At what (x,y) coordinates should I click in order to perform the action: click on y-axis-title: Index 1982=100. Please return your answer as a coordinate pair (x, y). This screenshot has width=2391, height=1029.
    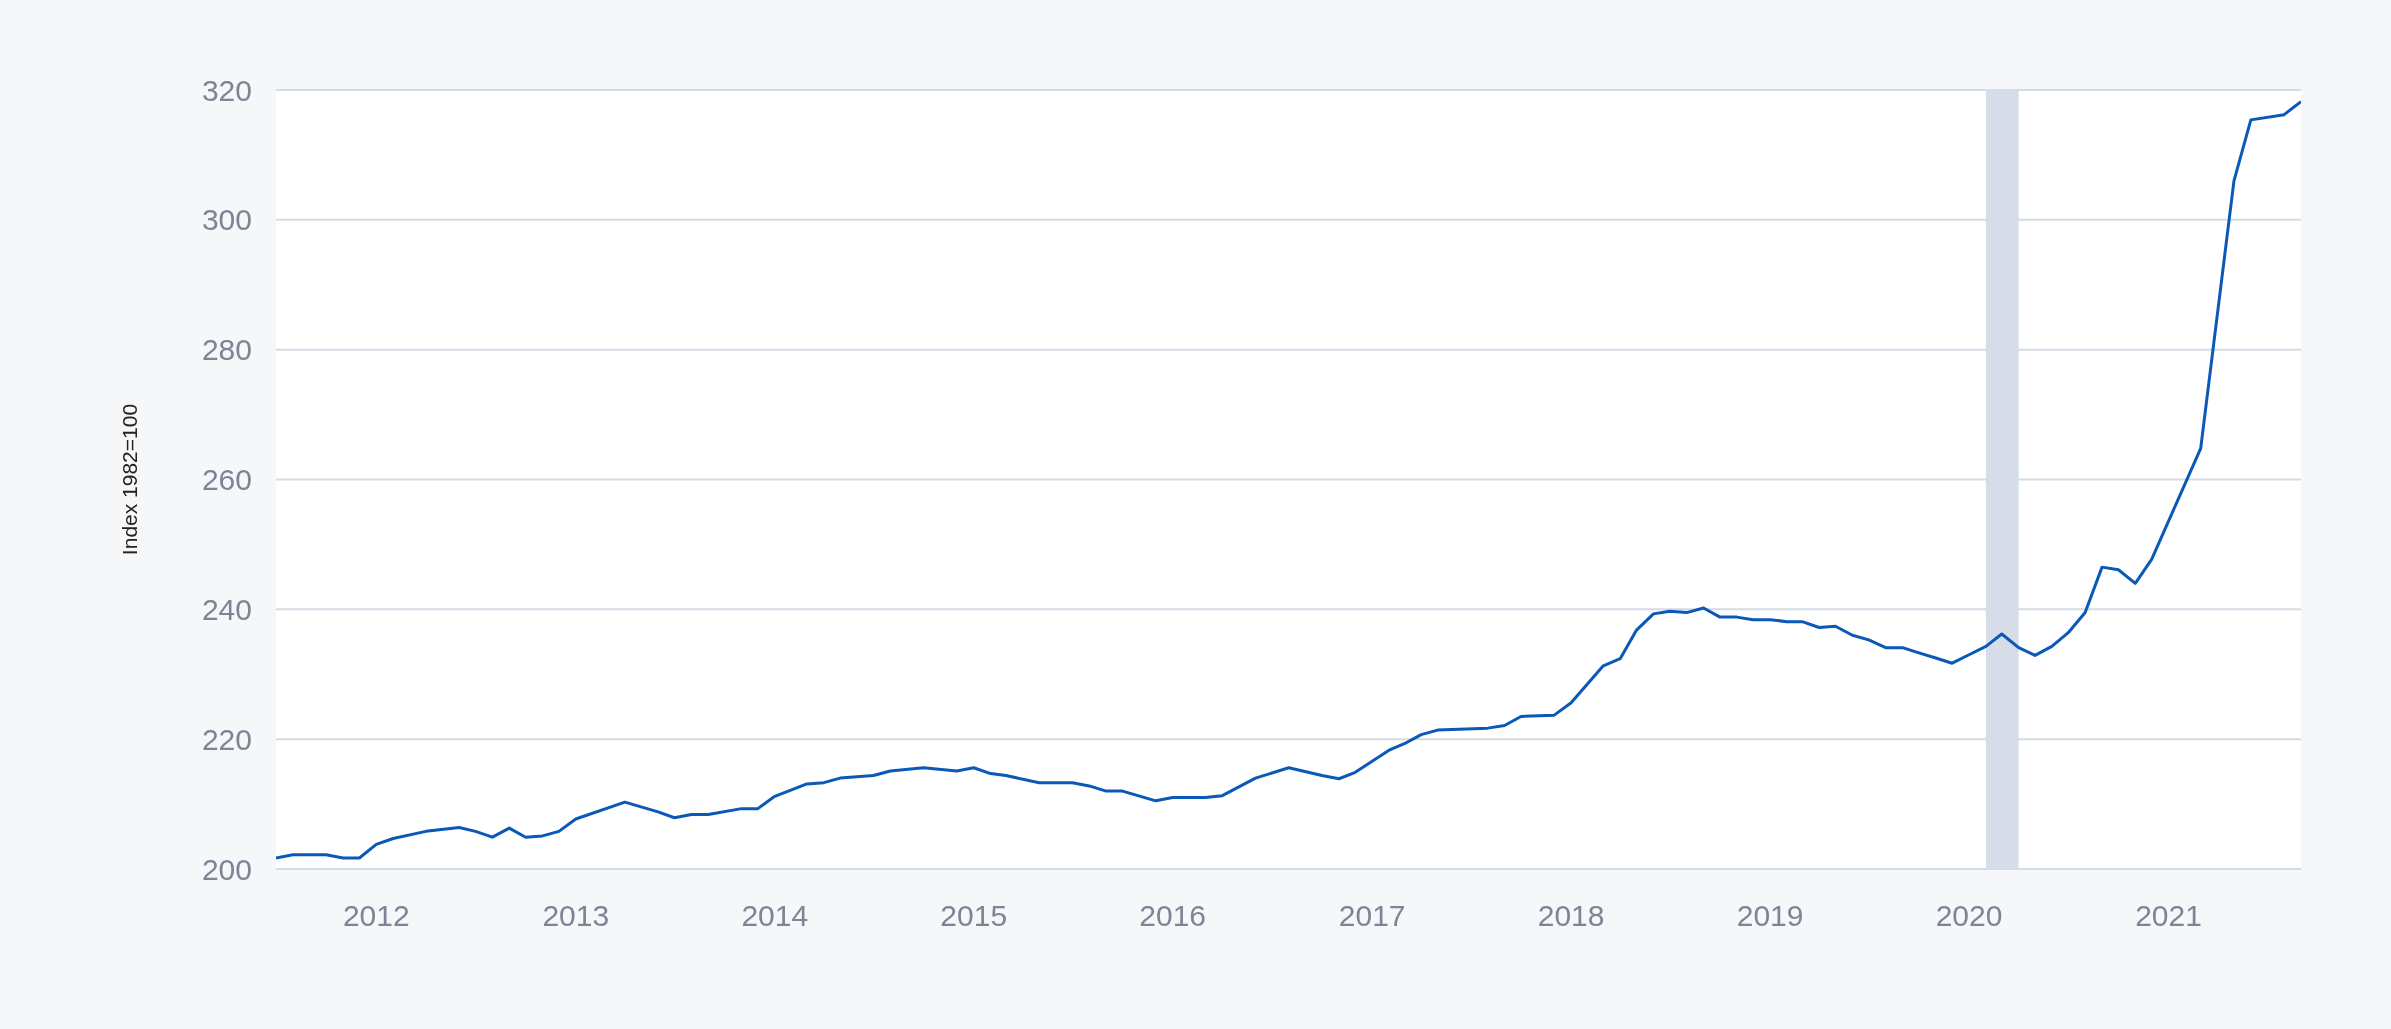
    Looking at the image, I should click on (130, 479).